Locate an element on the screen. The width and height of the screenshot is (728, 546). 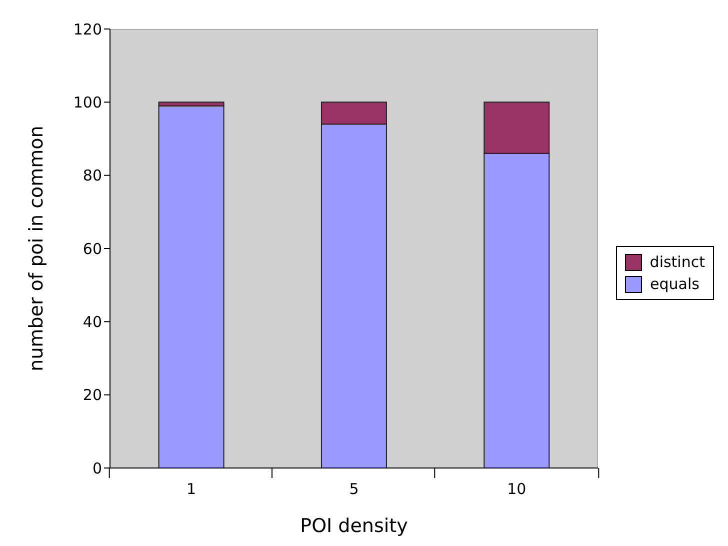
y-tick-label: 120 is located at coordinates (87, 29).